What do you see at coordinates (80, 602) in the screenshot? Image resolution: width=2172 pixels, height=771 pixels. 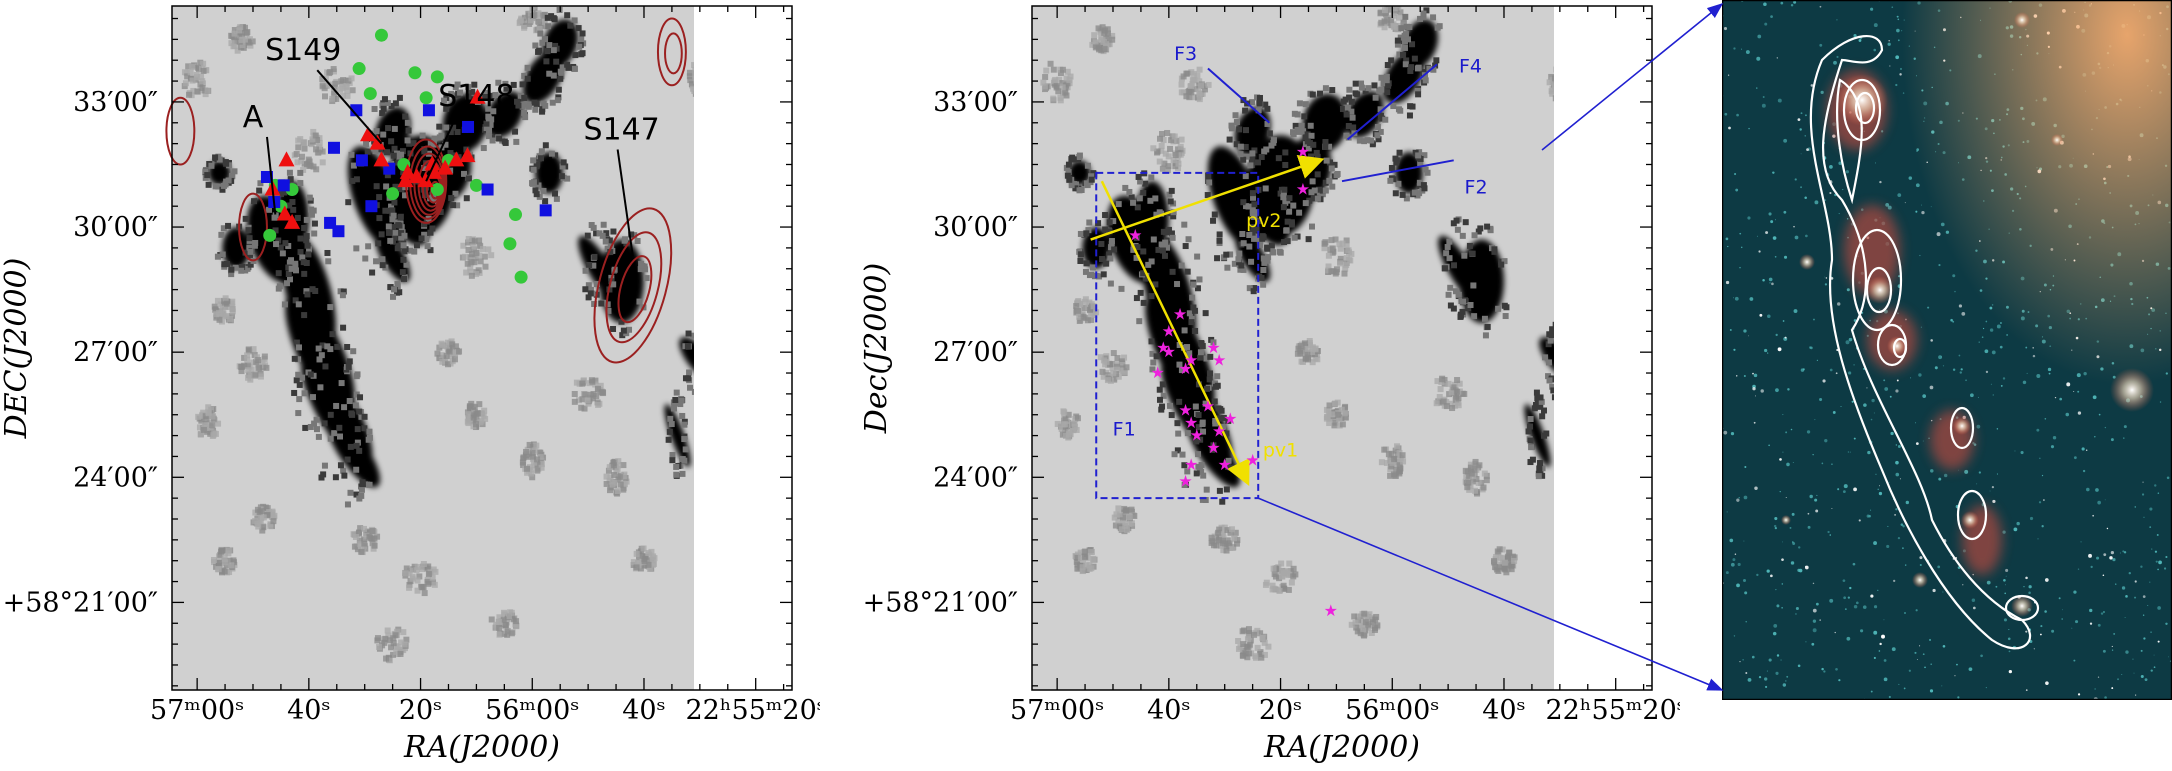 I see `y-tick-label: +58°21′00″` at bounding box center [80, 602].